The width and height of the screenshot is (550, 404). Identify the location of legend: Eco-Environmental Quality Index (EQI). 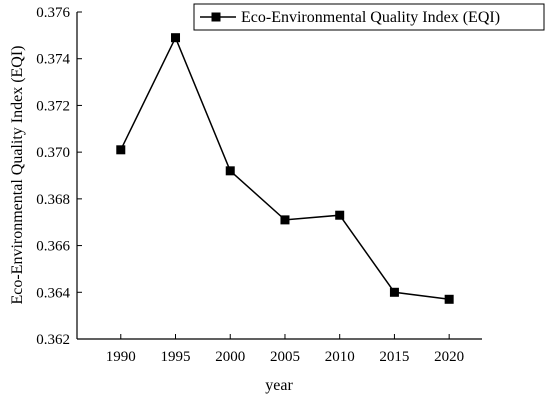
(369, 17).